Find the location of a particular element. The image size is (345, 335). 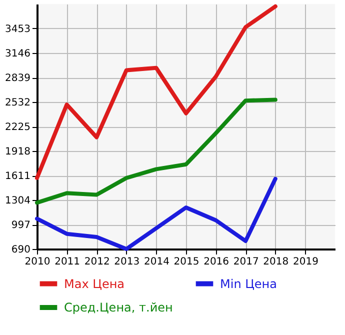

x-tick-label: 2017 is located at coordinates (246, 262).